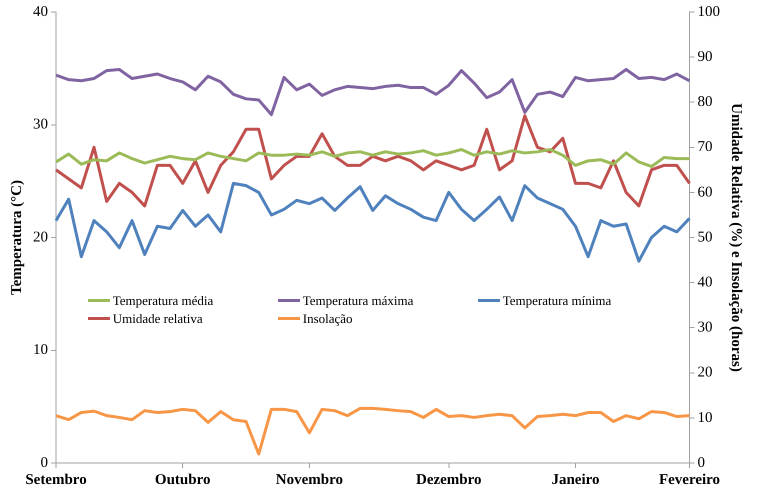 The image size is (757, 496). Describe the element at coordinates (44, 462) in the screenshot. I see `y-tick-label: 0` at that location.